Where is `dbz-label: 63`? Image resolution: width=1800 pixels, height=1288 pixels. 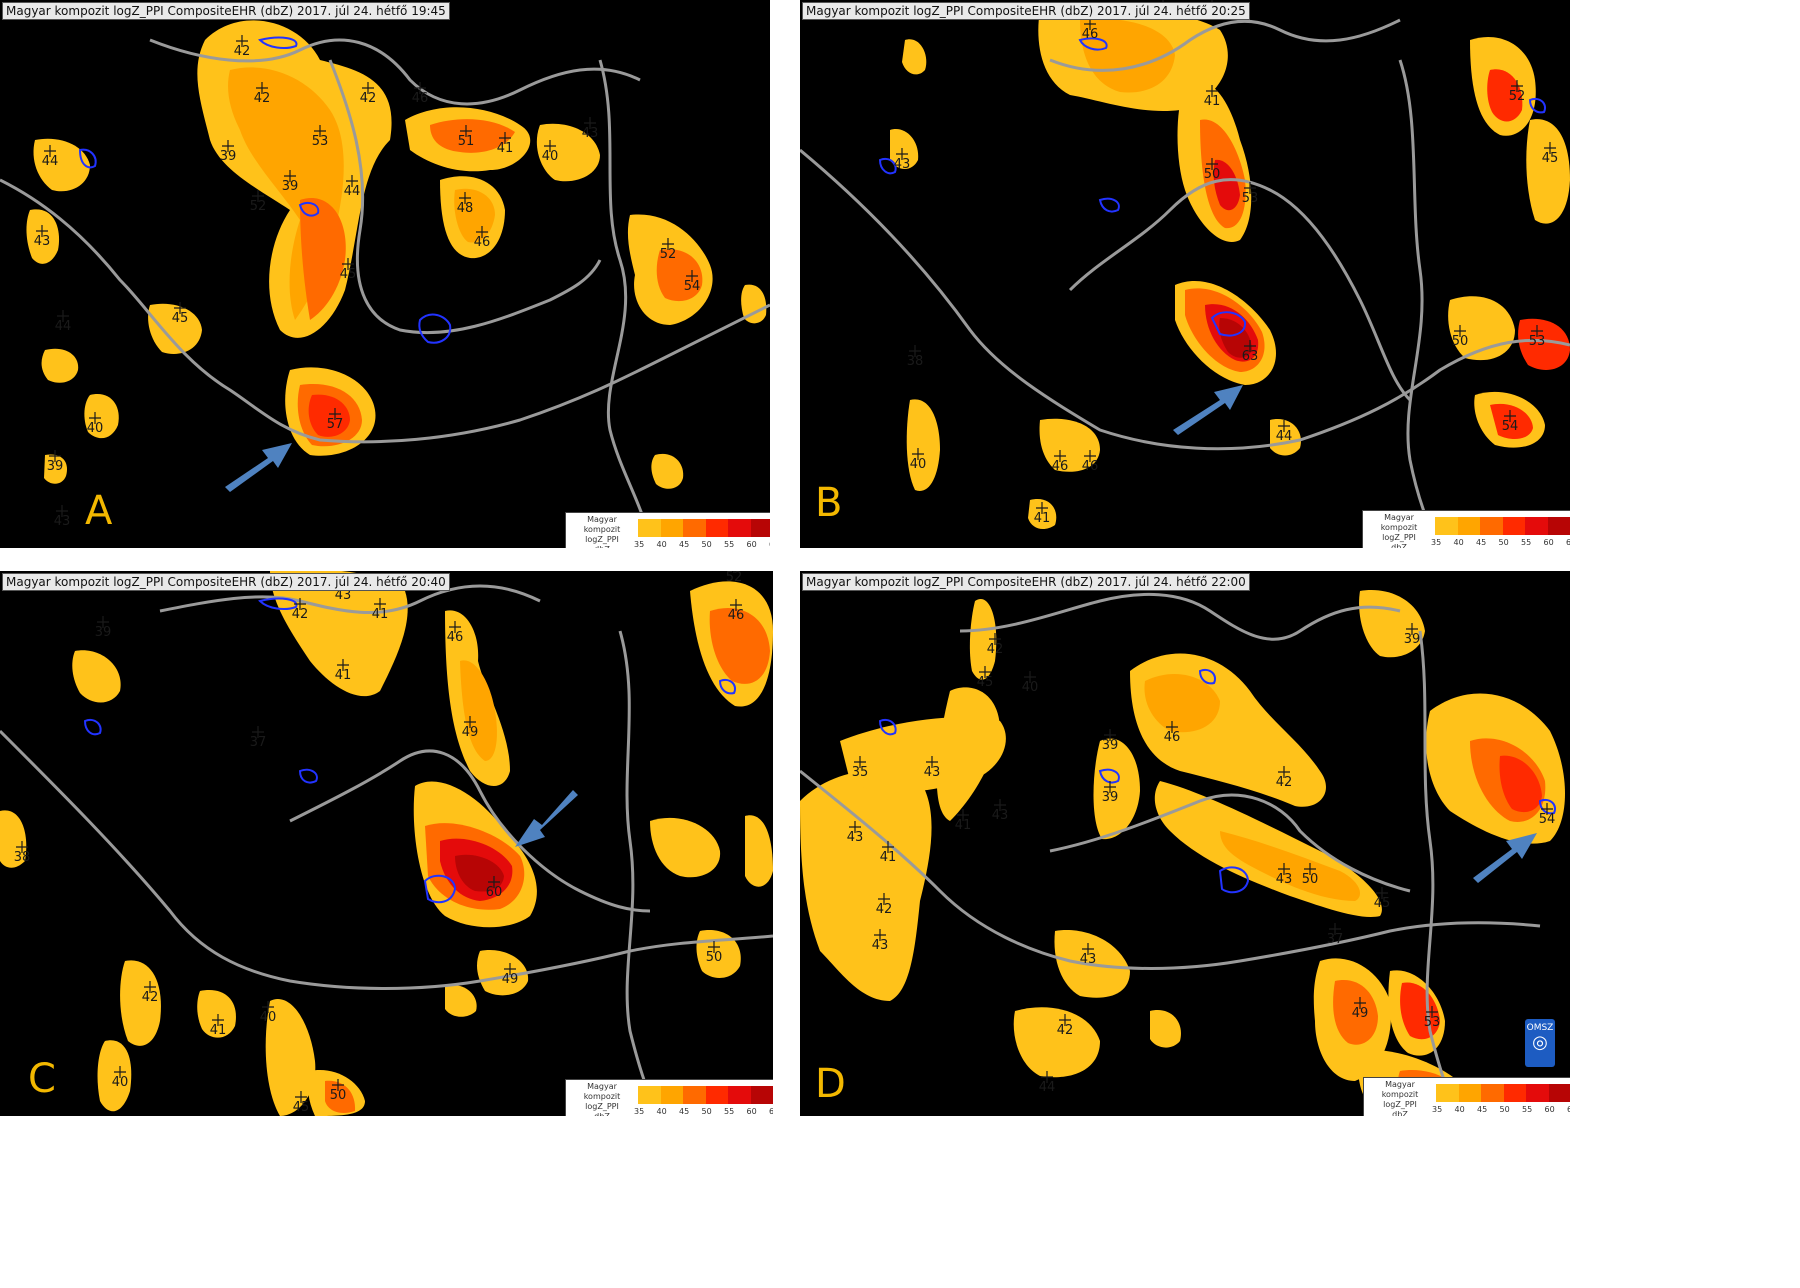
dbz-label: 63 is located at coordinates (1250, 356).